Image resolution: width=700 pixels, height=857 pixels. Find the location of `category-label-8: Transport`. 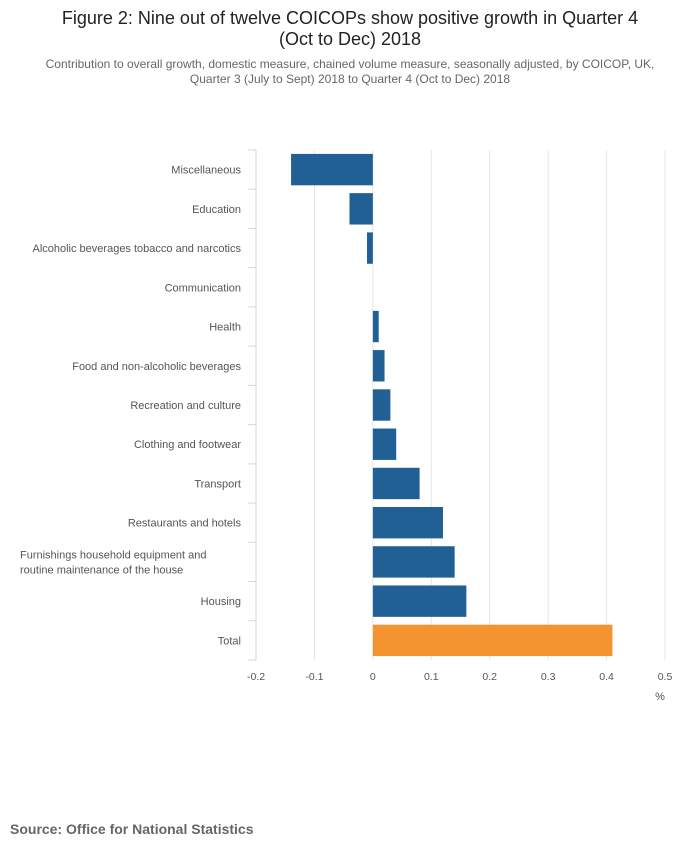

category-label-8: Transport is located at coordinates (217, 484).